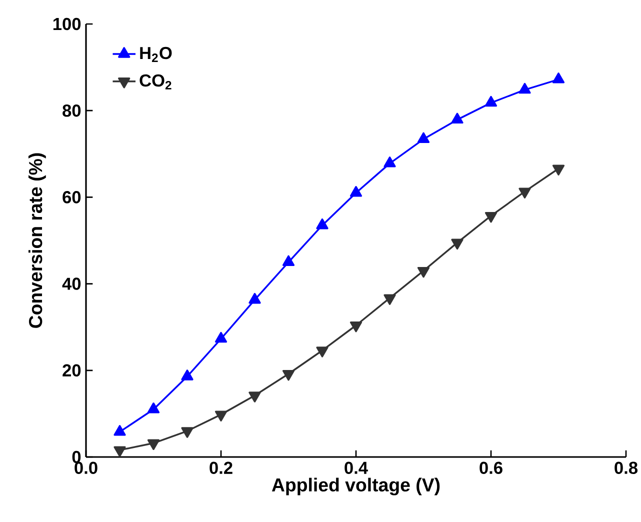  What do you see at coordinates (156, 82) in the screenshot?
I see `legend-label: CO$_{2}$` at bounding box center [156, 82].